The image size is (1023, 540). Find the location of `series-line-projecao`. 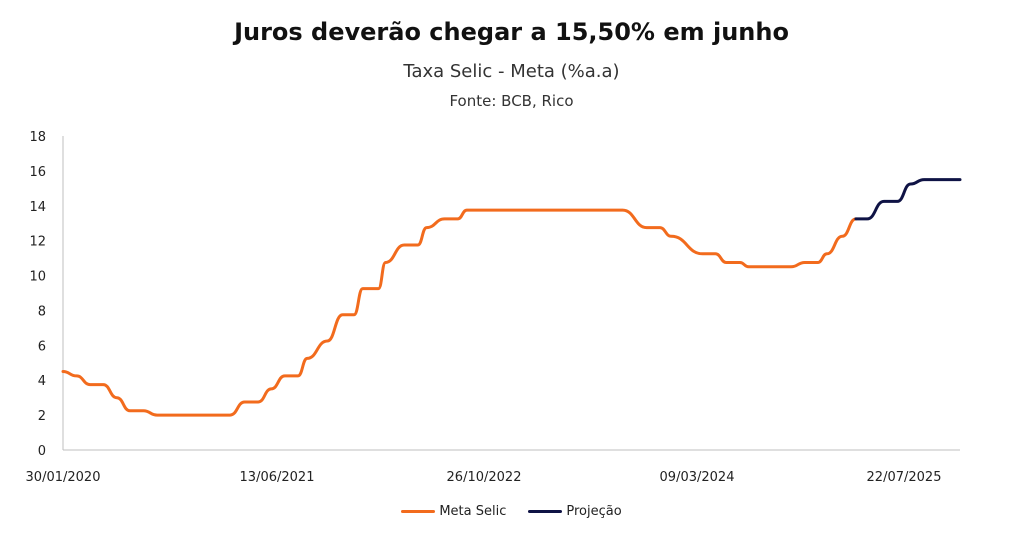

series-line-projecao is located at coordinates (908, 199).